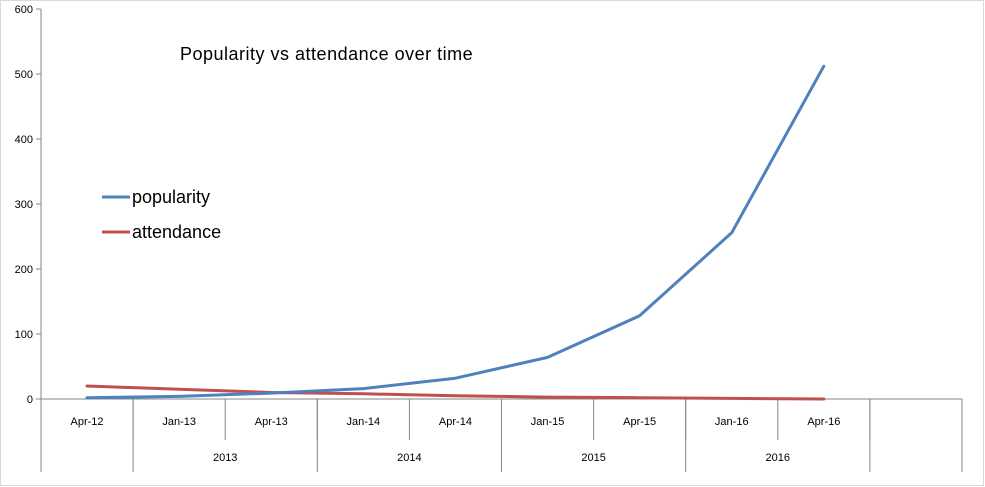 The height and width of the screenshot is (487, 985). I want to click on x-tick-label: Apr-12, so click(87, 422).